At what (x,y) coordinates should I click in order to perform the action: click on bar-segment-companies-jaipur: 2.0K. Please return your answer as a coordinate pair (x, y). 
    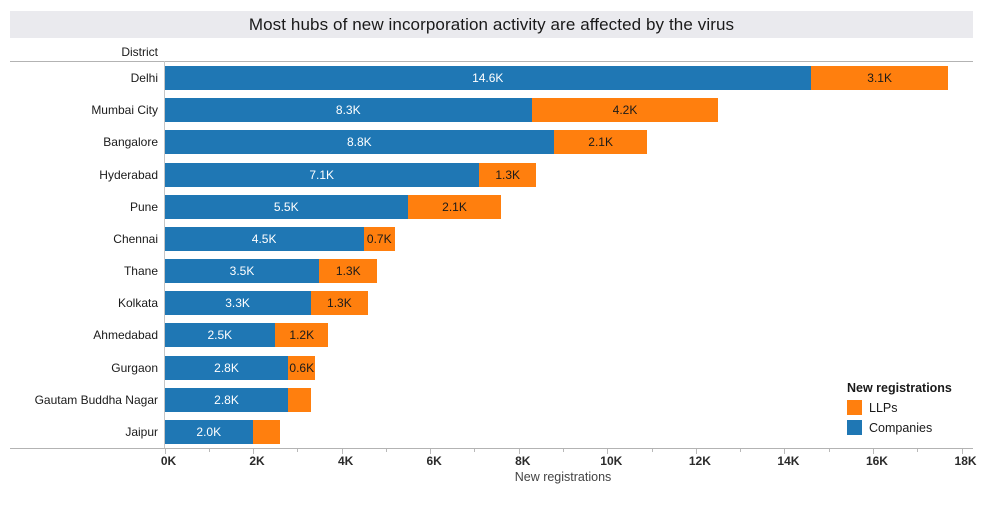
    Looking at the image, I should click on (209, 431).